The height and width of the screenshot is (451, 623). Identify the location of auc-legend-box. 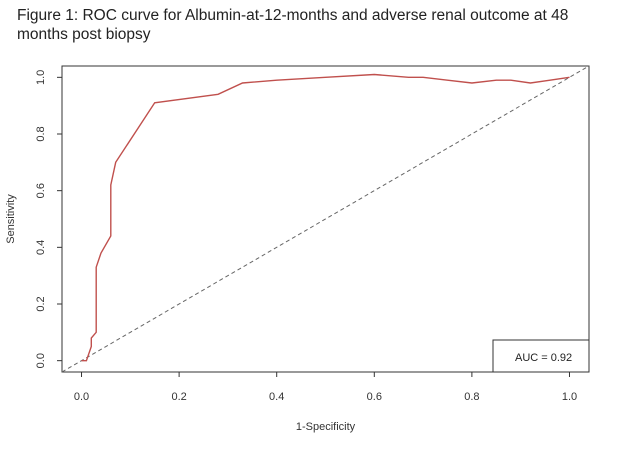
(541, 356).